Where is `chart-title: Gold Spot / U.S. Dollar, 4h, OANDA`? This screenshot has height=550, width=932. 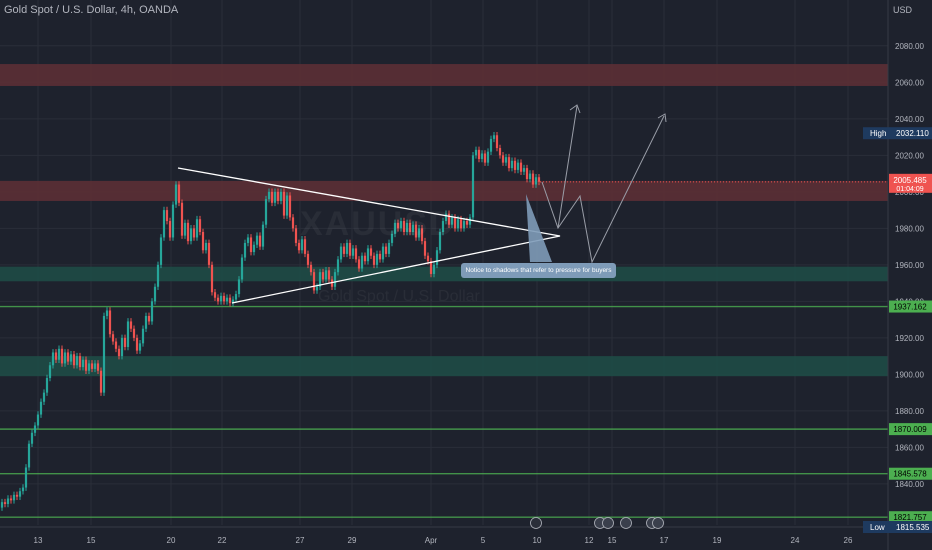 chart-title: Gold Spot / U.S. Dollar, 4h, OANDA is located at coordinates (91, 10).